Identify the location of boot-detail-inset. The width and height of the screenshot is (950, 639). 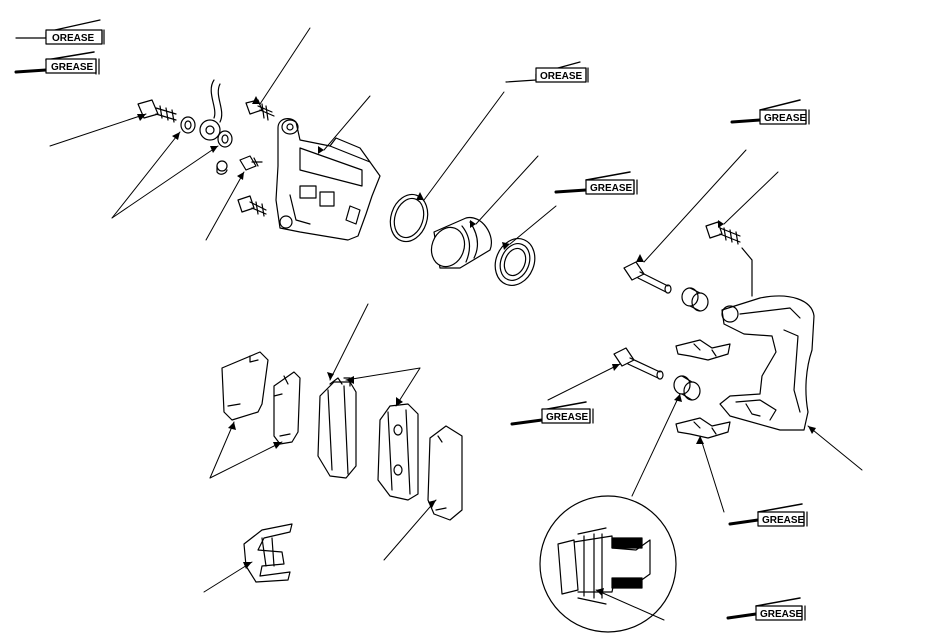
(608, 564).